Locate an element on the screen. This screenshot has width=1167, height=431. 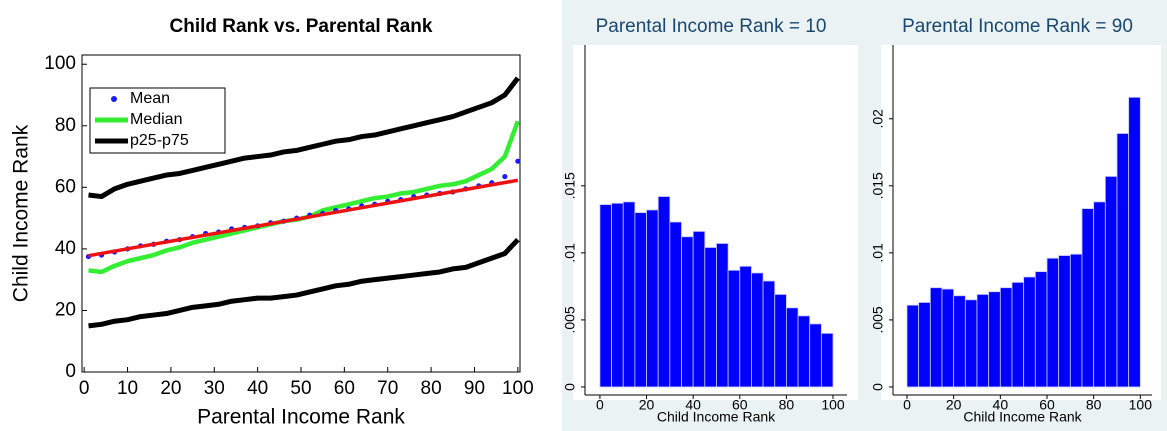
y-tick-label: 80 is located at coordinates (65, 125).